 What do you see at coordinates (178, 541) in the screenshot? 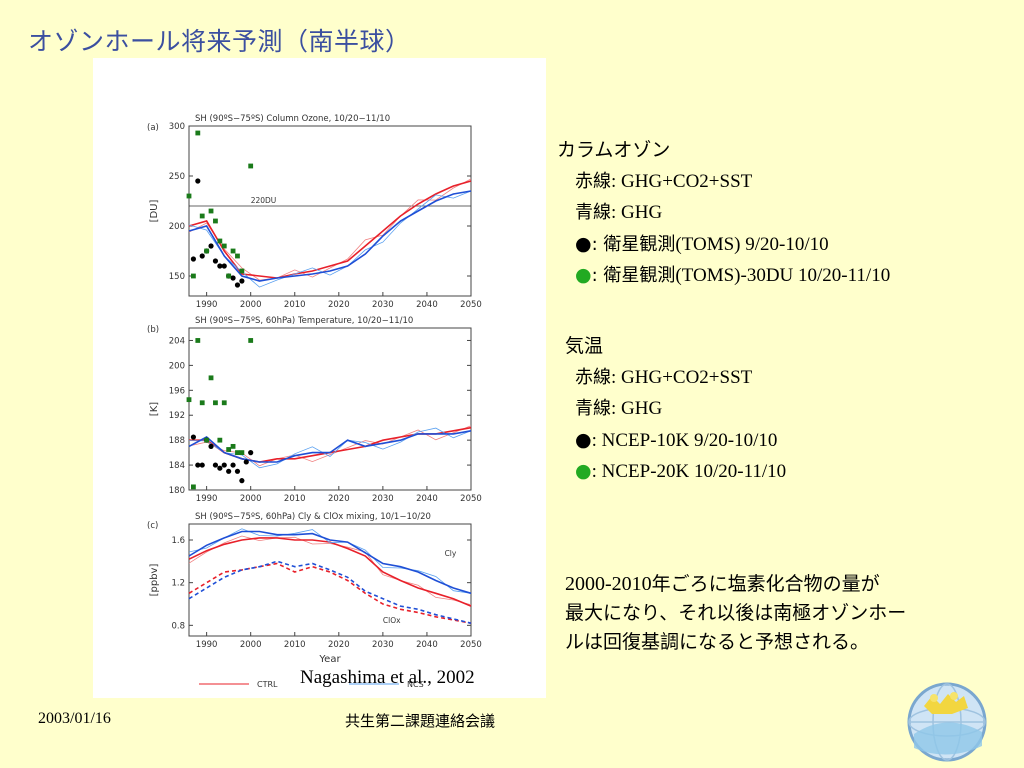
I see `y-tick-label: 1.6` at bounding box center [178, 541].